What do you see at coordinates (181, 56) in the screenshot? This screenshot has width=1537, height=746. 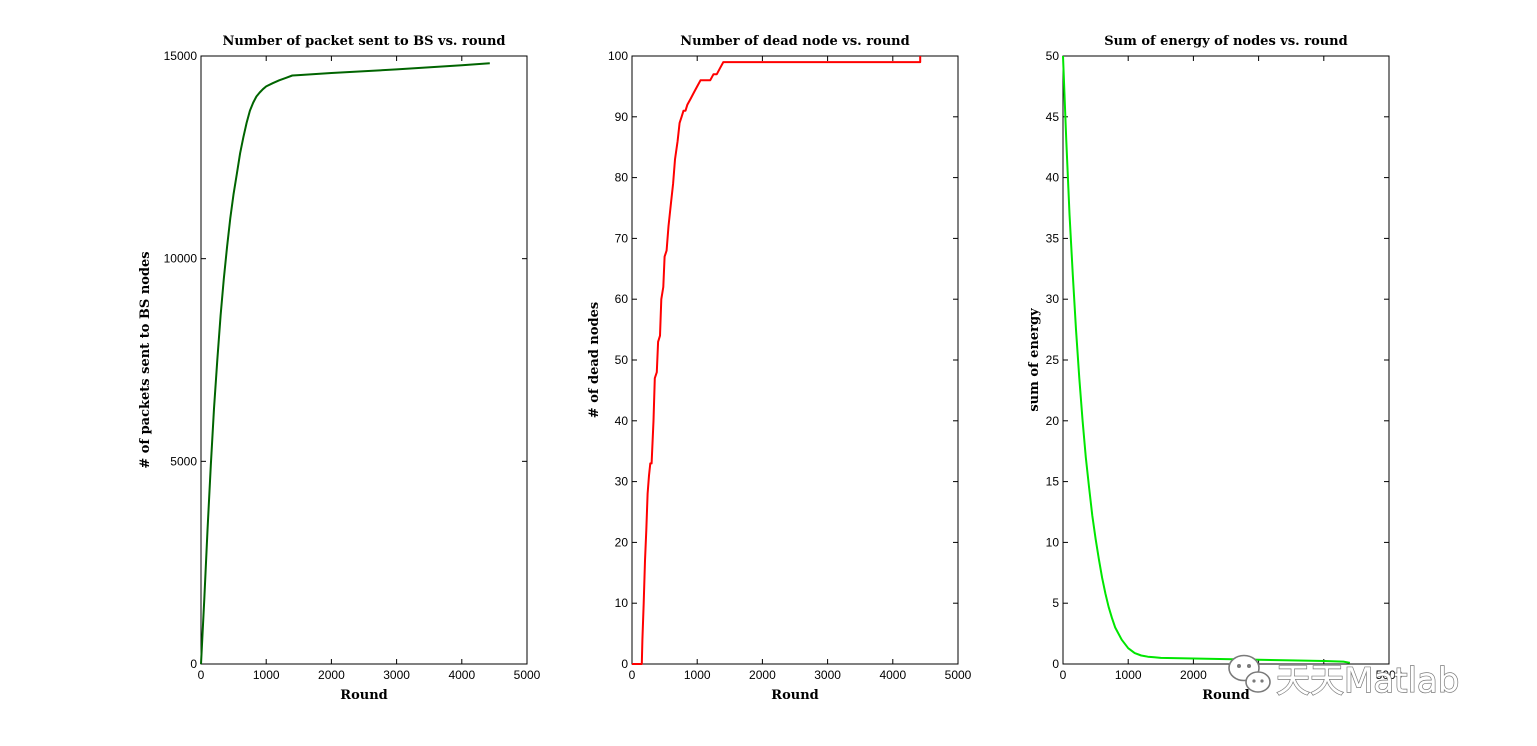 I see `y-tick-label: 15000` at bounding box center [181, 56].